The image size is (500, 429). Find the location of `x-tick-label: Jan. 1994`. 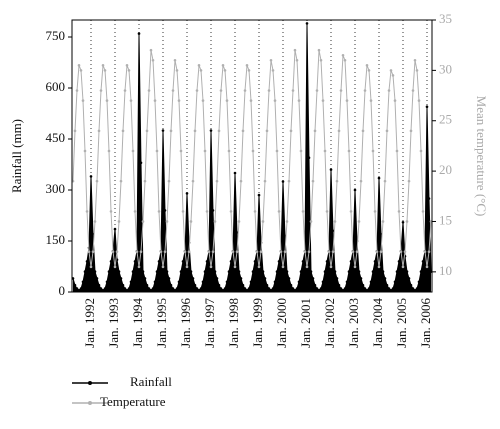

x-tick-label: Jan. 1994 is located at coordinates (137, 323).